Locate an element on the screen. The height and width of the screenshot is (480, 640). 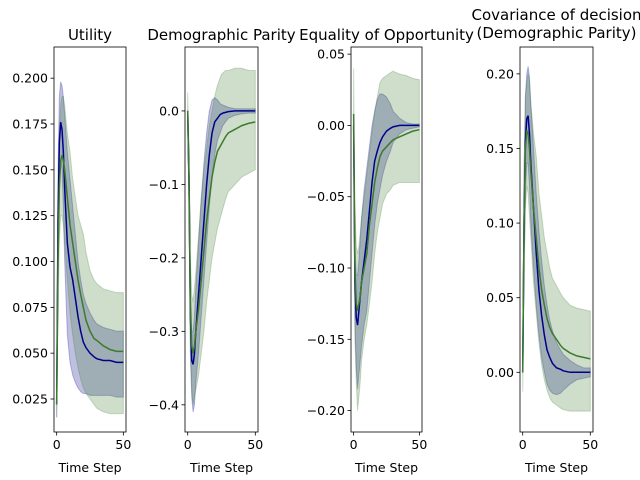
y-tick-label: 0.025 is located at coordinates (30, 399).